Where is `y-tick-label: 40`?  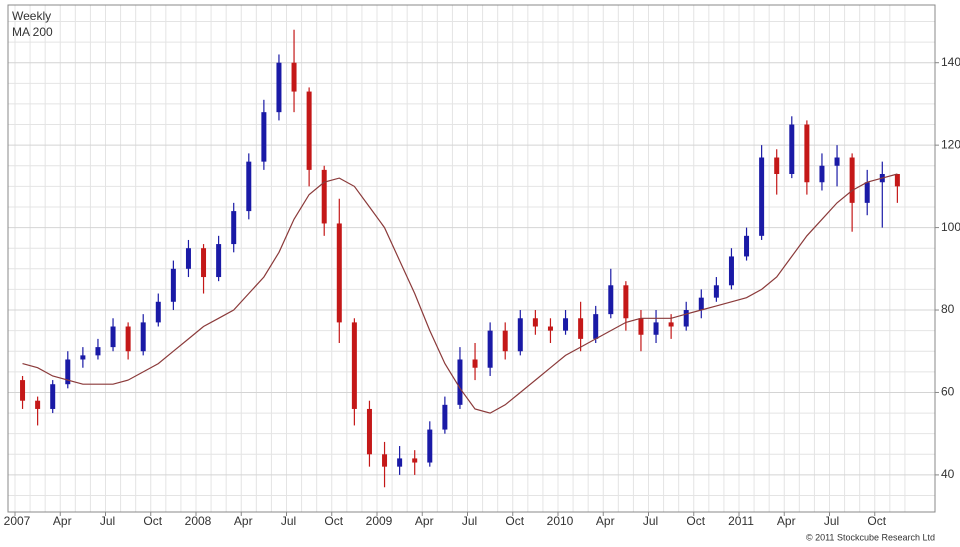 y-tick-label: 40 is located at coordinates (948, 474).